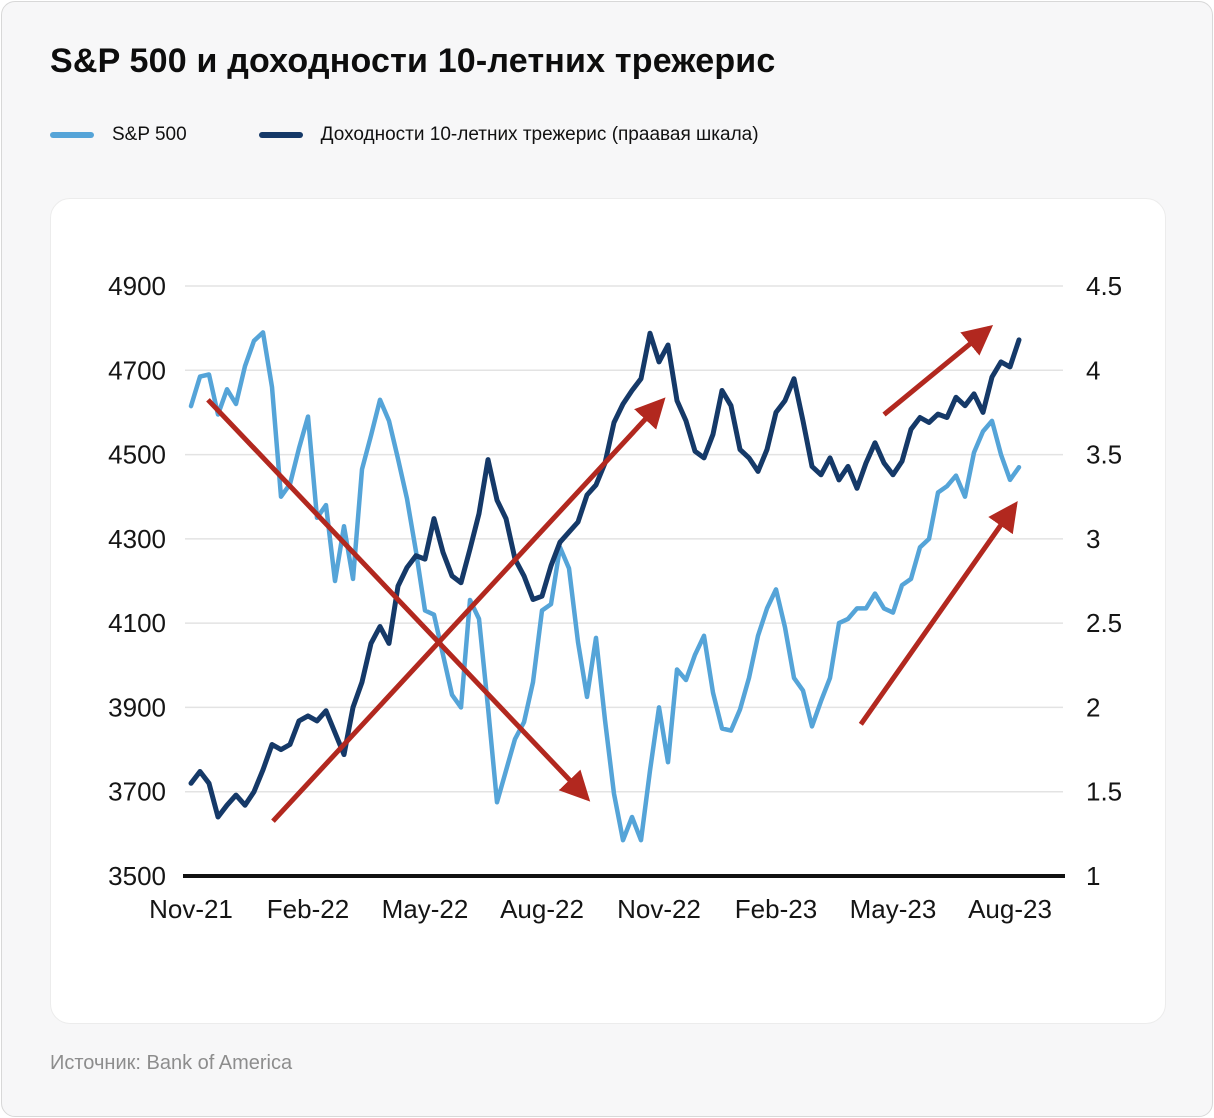 This screenshot has width=1214, height=1118. Describe the element at coordinates (137, 539) in the screenshot. I see `svg-text: 4300` at that location.